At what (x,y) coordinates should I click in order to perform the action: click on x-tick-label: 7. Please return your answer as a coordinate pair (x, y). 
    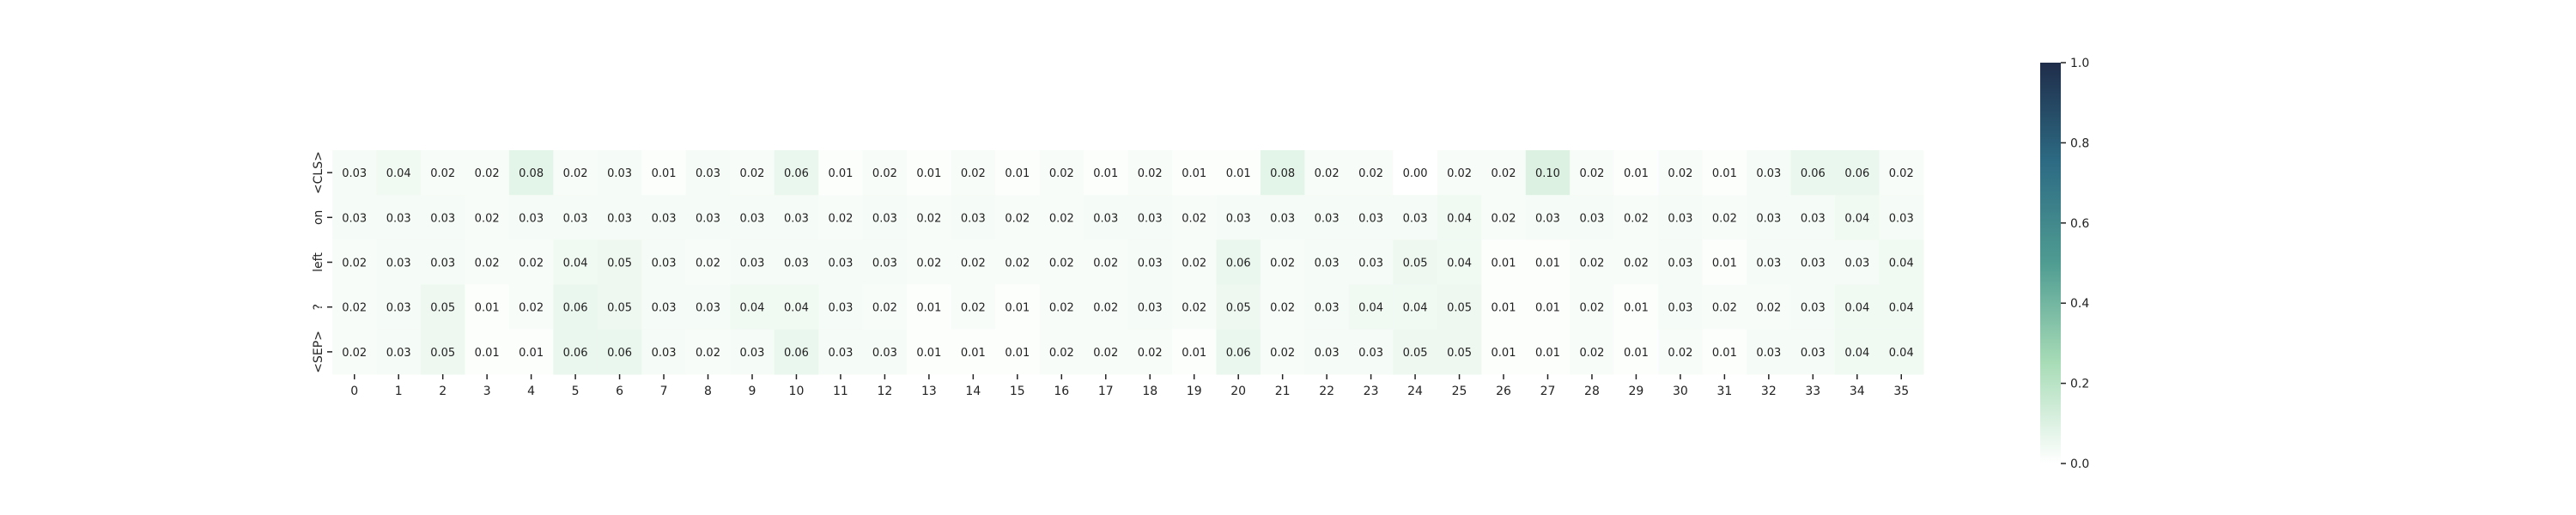
    Looking at the image, I should click on (664, 391).